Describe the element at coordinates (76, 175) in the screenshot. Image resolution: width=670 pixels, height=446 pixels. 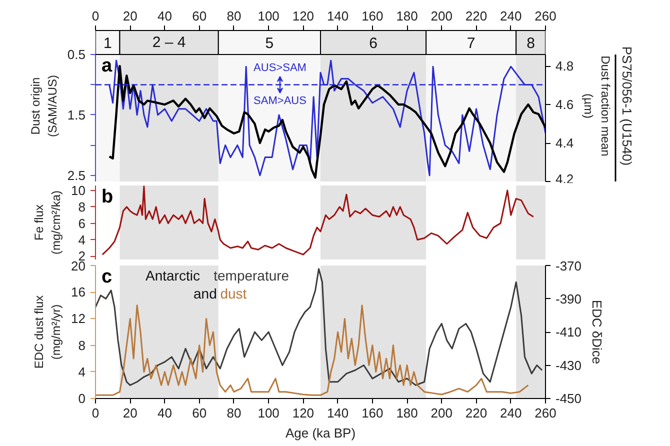
I see `y-tick-label: 2.5` at that location.